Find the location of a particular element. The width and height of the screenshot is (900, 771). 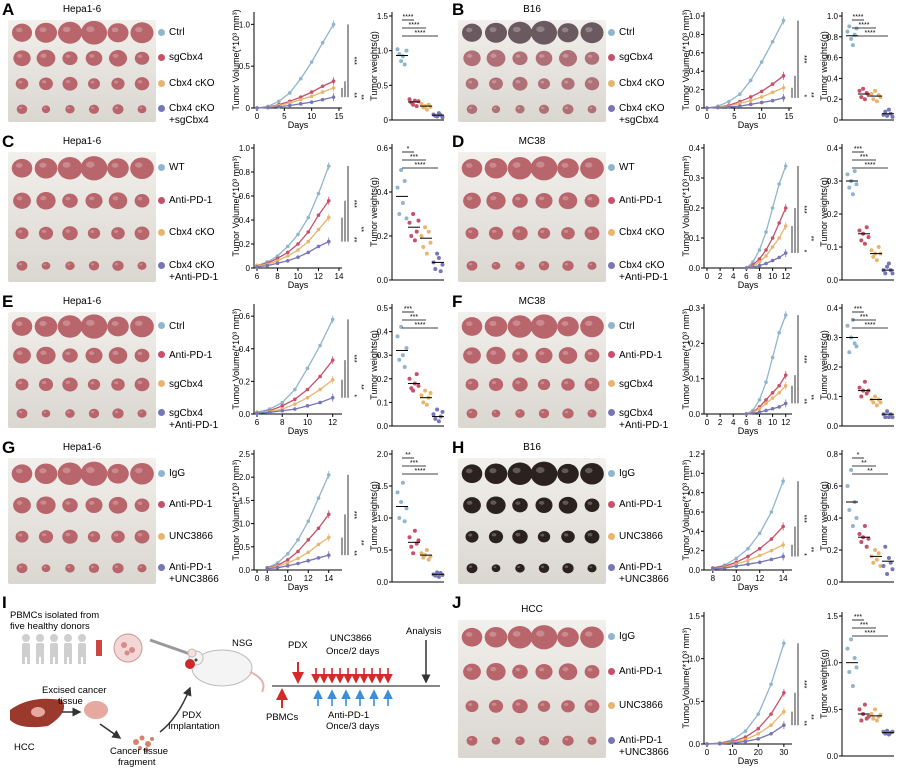

fragment-caption-1: Cancer tissue is located at coordinates (139, 751).